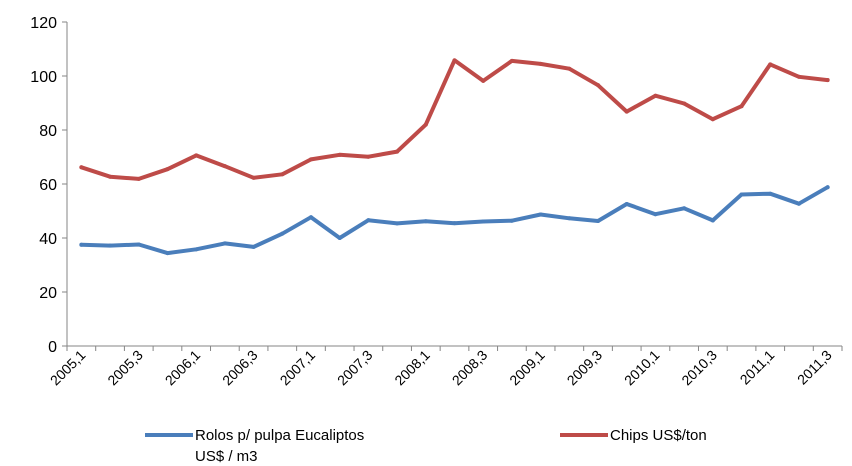  I want to click on y-tick-label: 120, so click(43, 23).